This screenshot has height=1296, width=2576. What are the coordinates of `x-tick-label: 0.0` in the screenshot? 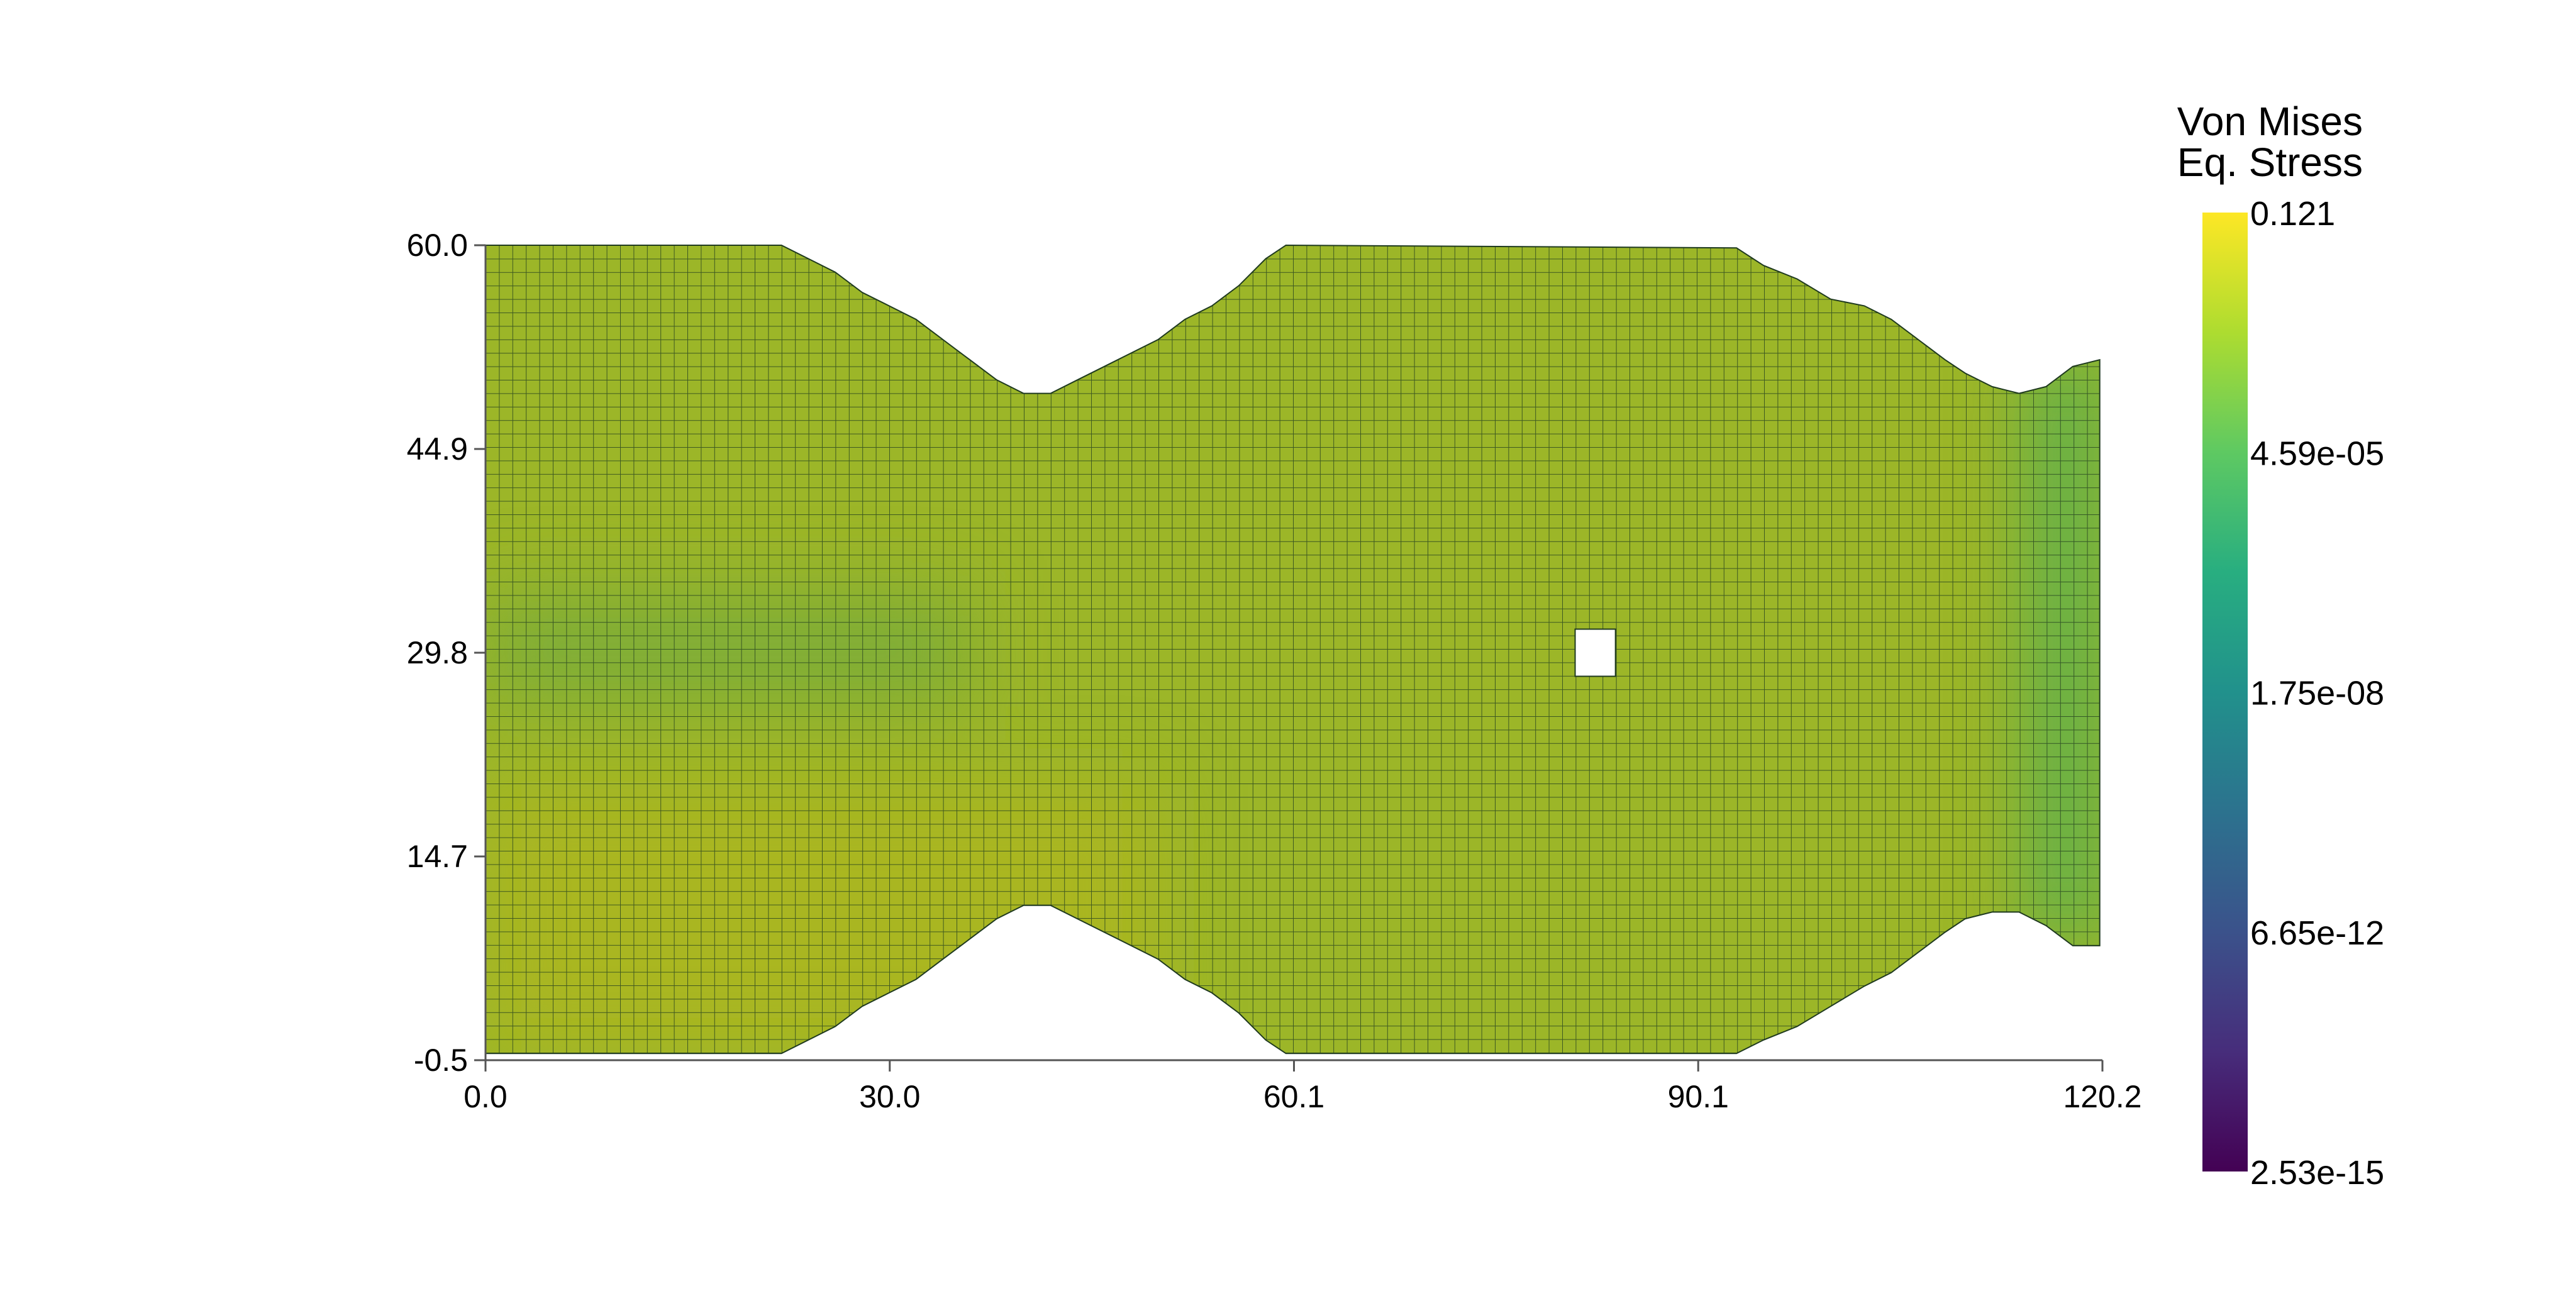 It's located at (486, 1096).